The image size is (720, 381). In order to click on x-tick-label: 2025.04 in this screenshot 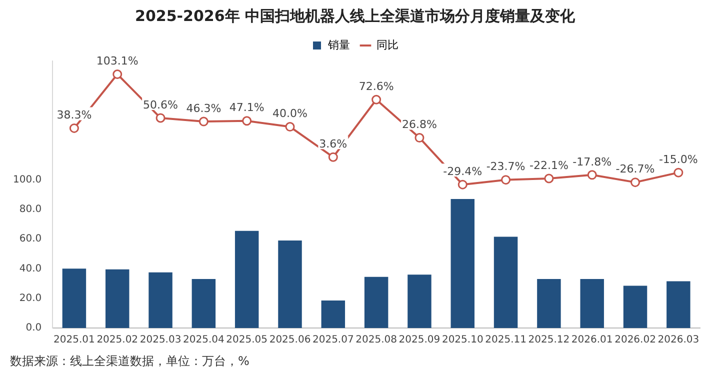, I will do `click(203, 340)`.